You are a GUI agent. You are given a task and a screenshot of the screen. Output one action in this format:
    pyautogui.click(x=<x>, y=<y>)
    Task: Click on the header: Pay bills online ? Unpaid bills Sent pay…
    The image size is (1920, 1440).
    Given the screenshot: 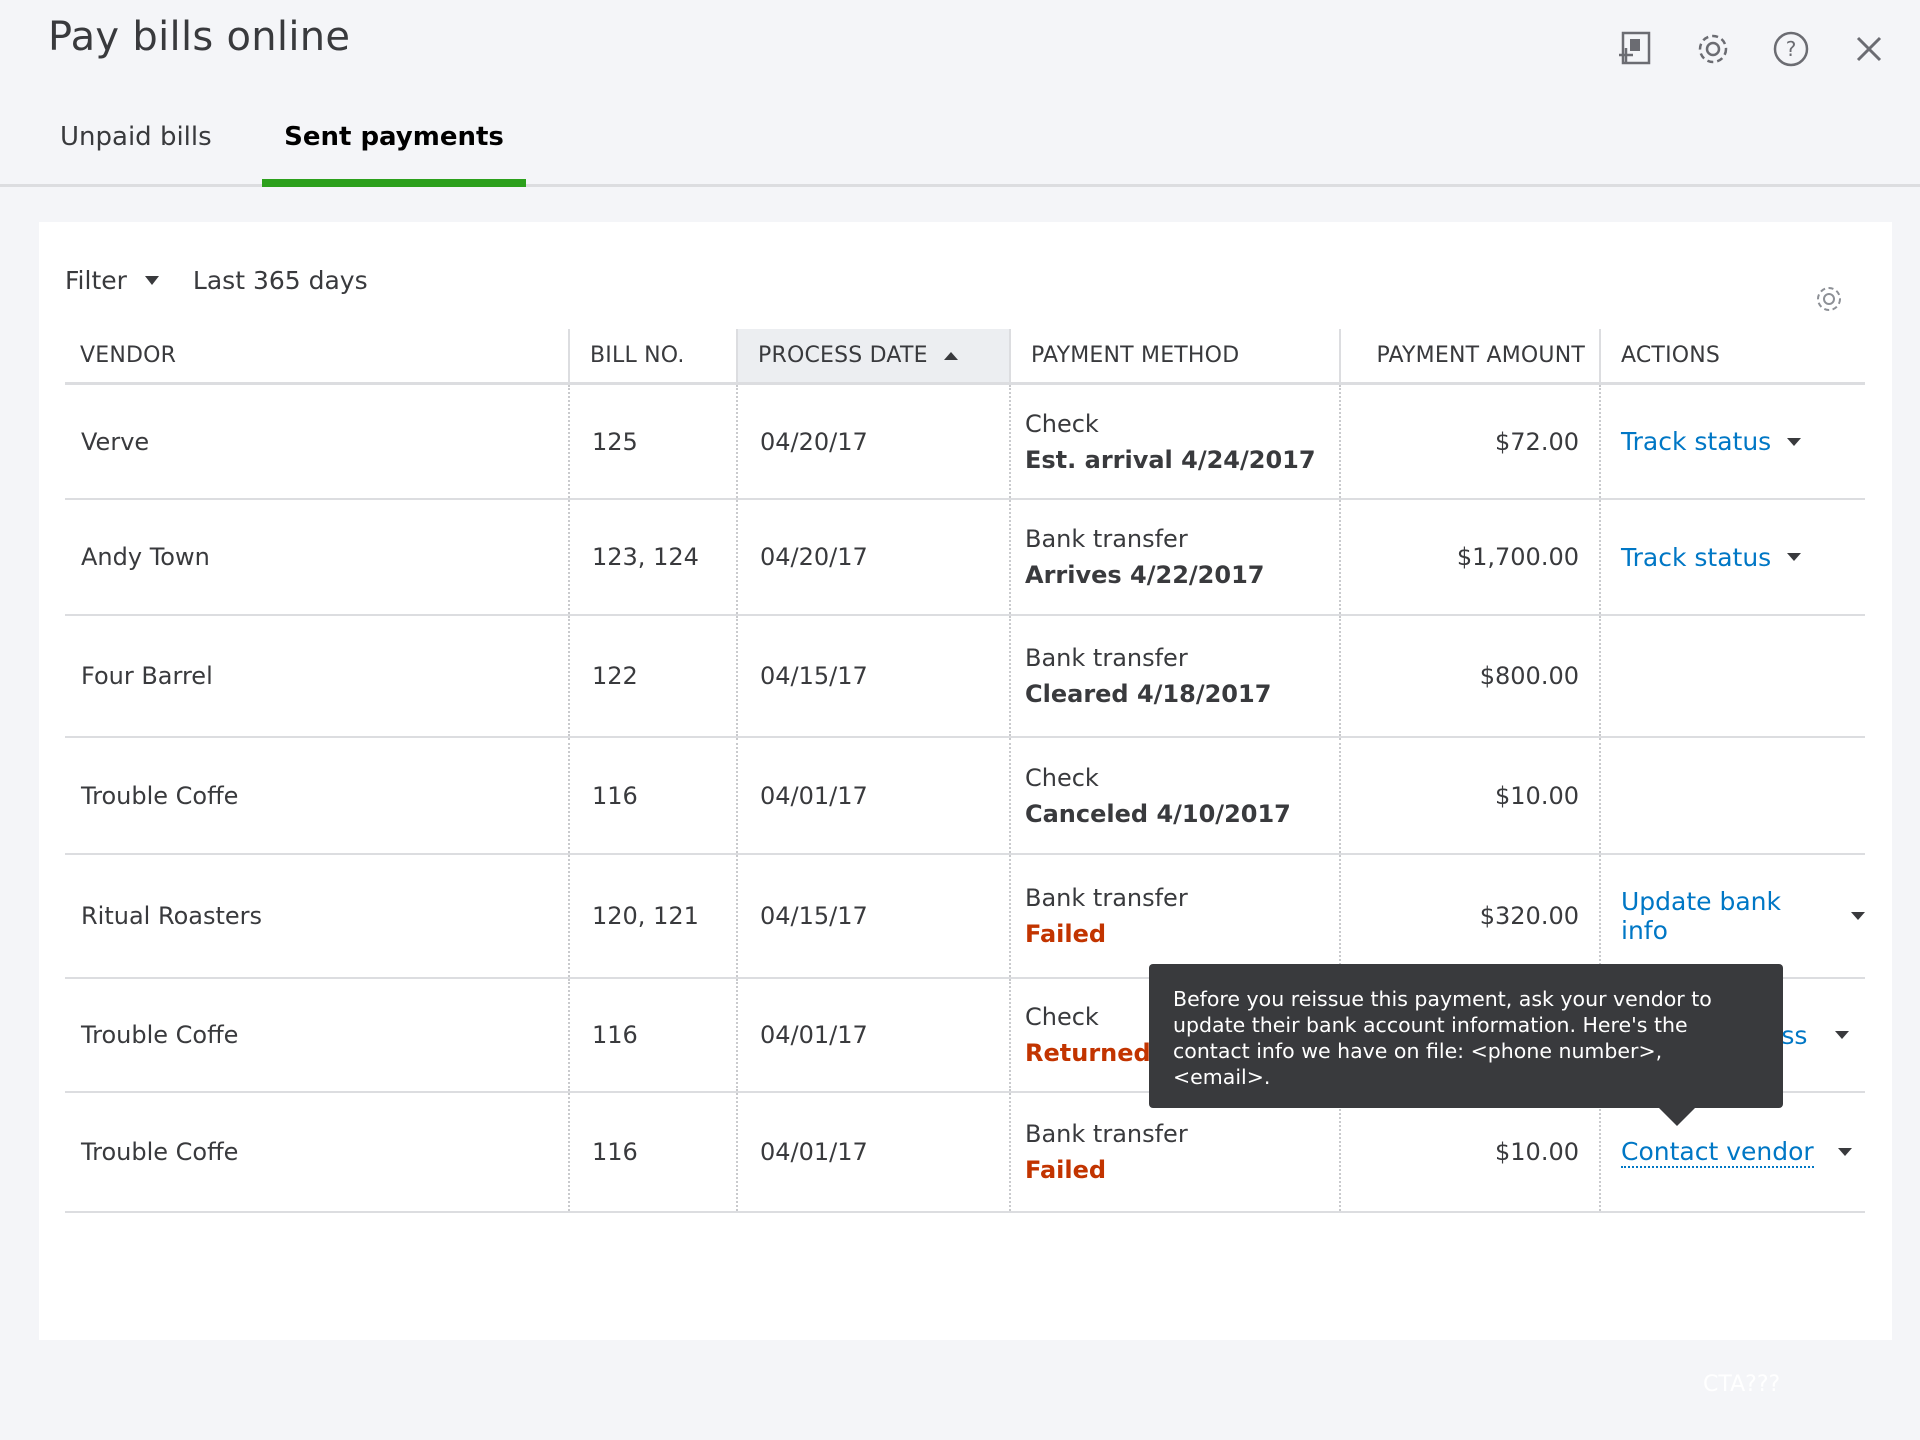 What is the action you would take?
    pyautogui.click(x=960, y=93)
    